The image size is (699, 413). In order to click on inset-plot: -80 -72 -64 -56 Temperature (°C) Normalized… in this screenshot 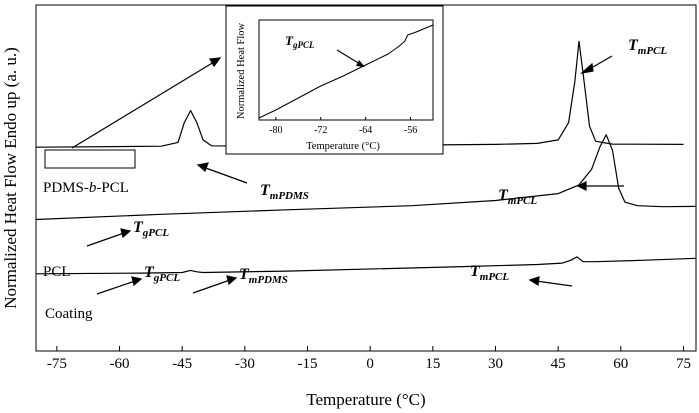, I will do `click(334, 80)`.